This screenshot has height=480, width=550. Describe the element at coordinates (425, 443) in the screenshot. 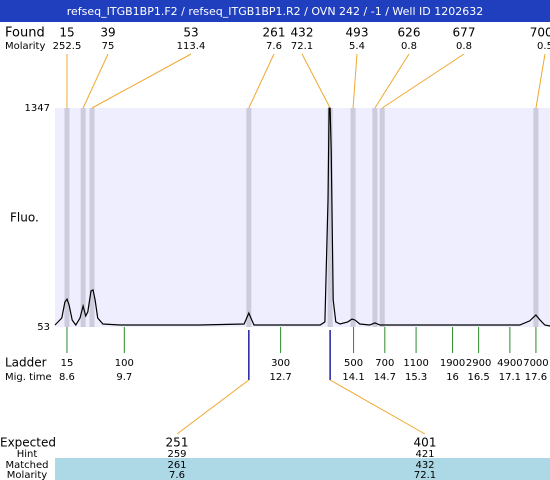

I see `table-cell: 401` at that location.